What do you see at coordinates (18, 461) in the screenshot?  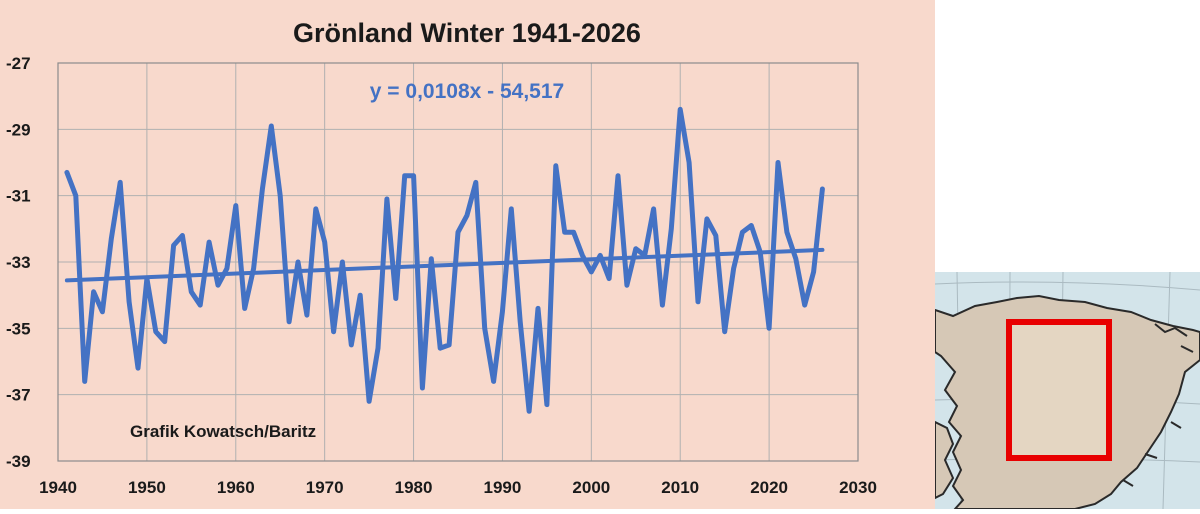 I see `y-tick-label: -39` at bounding box center [18, 461].